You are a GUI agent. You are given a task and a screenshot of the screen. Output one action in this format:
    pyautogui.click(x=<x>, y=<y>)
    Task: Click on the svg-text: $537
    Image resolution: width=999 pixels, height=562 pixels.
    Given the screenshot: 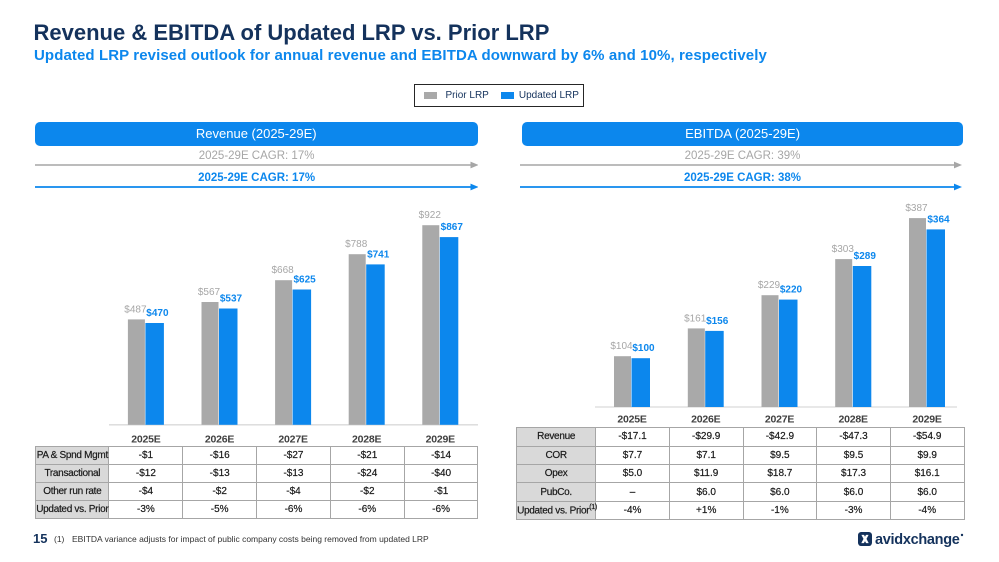 What is the action you would take?
    pyautogui.click(x=231, y=299)
    